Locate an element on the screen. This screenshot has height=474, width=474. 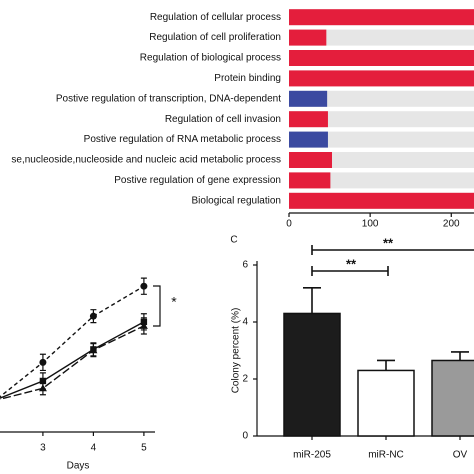
y-tick-label: 6 is located at coordinates (245, 265).